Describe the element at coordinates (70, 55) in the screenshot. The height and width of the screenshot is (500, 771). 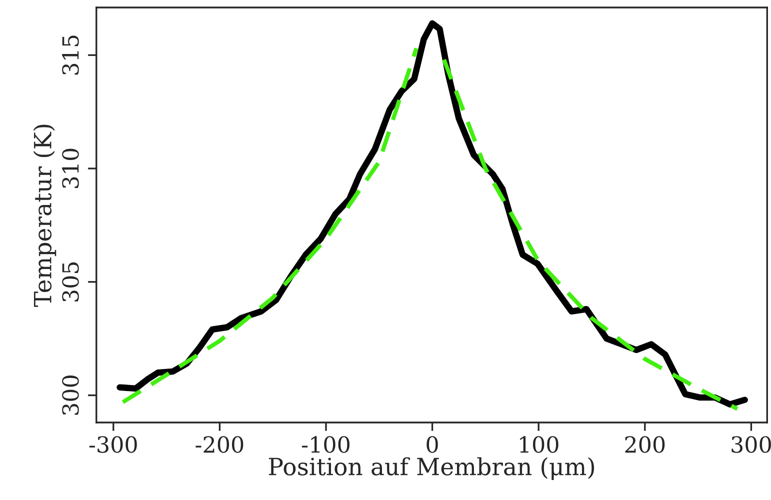
I see `y-tick-label: 315` at that location.